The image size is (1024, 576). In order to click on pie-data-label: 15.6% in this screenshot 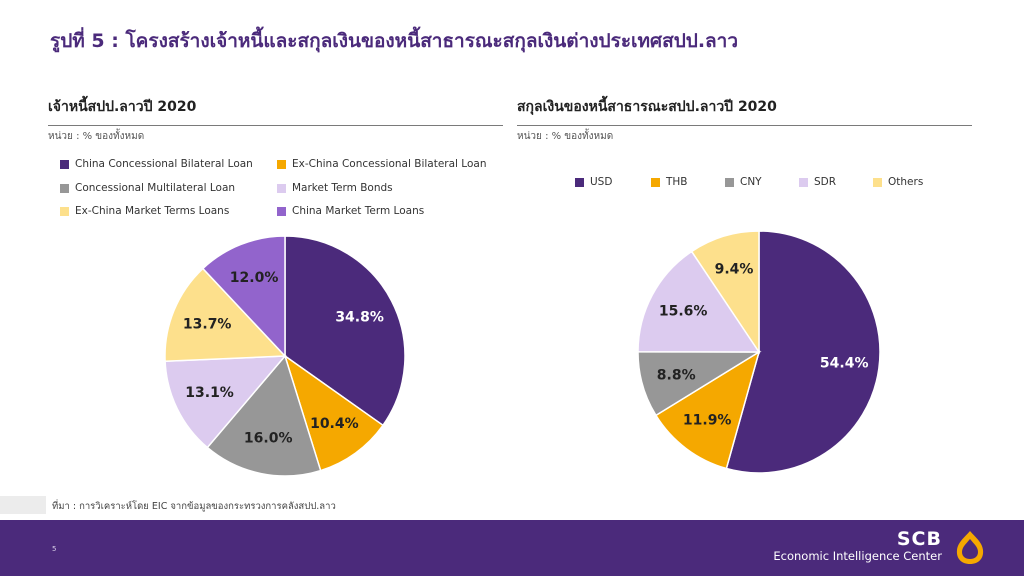, I will do `click(683, 311)`.